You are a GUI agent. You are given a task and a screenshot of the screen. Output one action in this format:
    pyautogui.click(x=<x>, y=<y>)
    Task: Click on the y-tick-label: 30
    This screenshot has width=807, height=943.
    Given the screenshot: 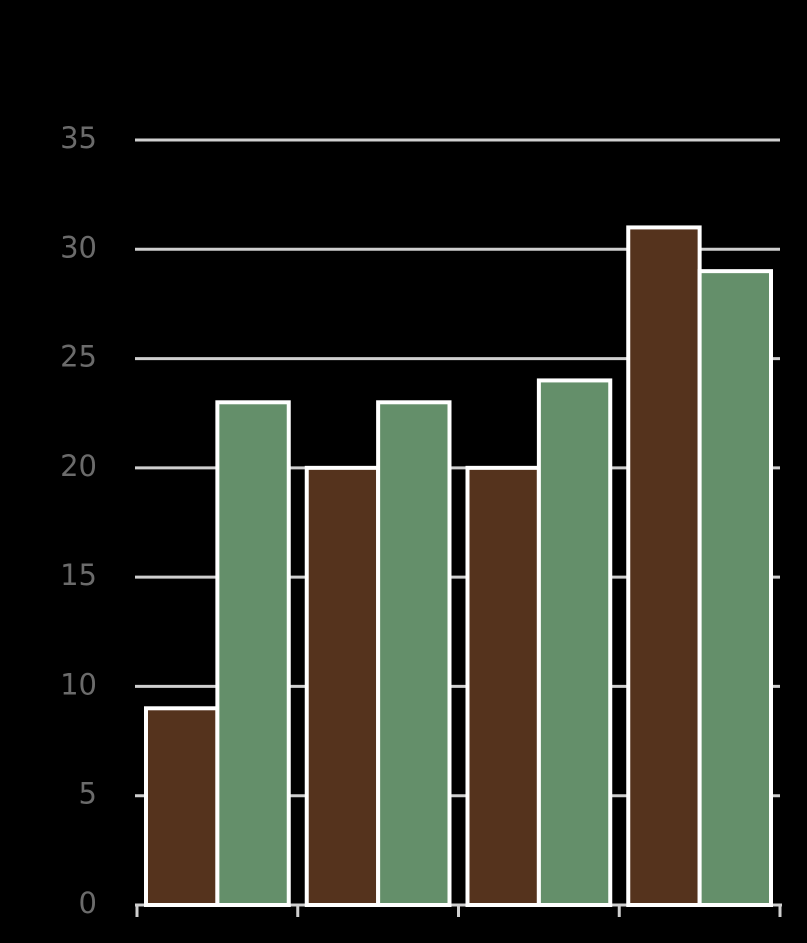 What is the action you would take?
    pyautogui.click(x=78, y=247)
    